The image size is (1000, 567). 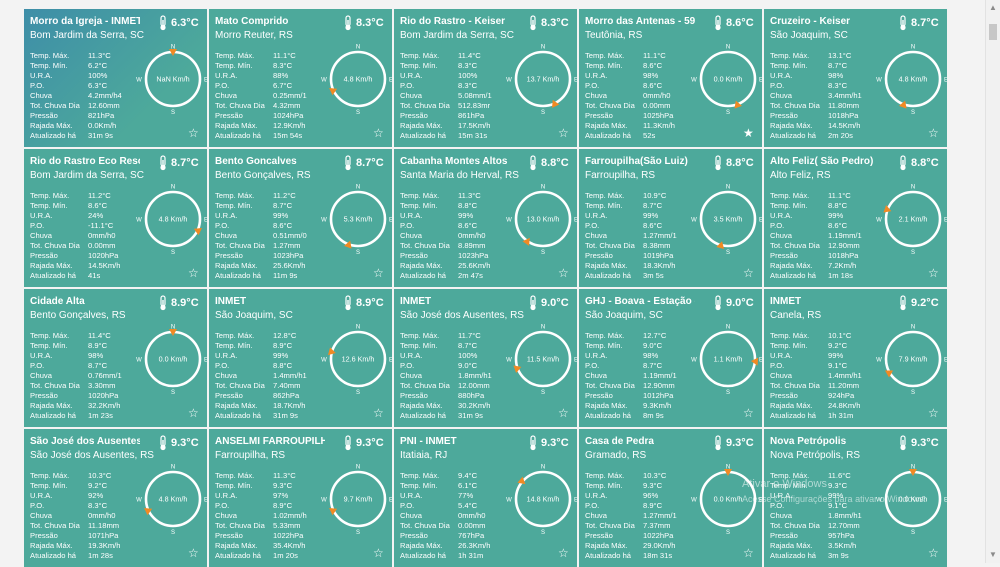 I want to click on thermometer-icon, so click(x=163, y=23).